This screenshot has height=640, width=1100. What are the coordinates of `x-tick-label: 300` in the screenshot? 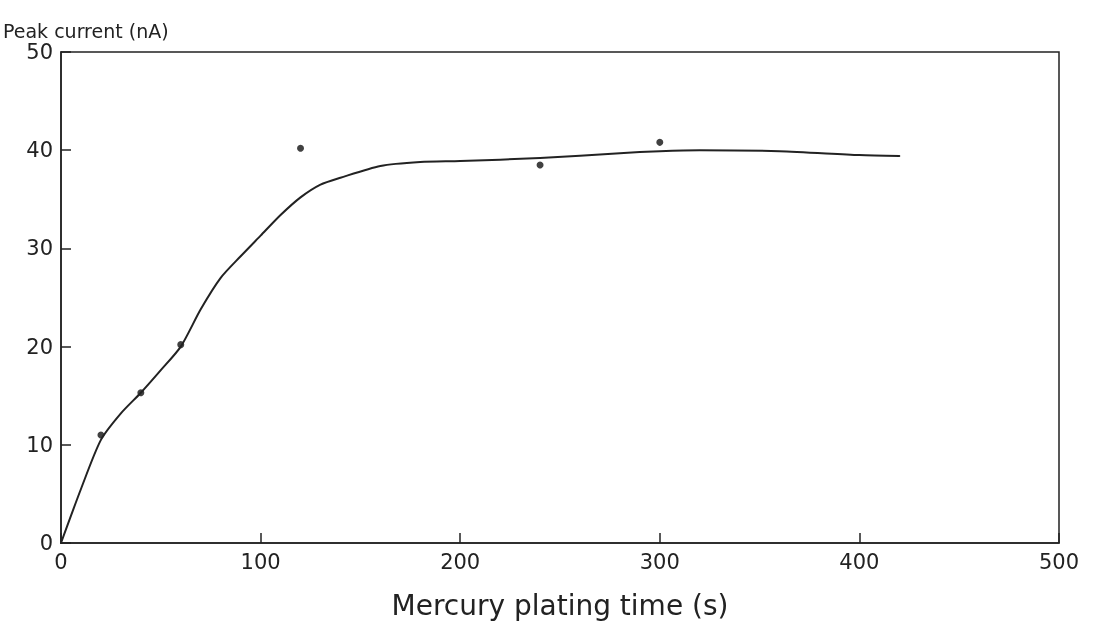 It's located at (659, 561).